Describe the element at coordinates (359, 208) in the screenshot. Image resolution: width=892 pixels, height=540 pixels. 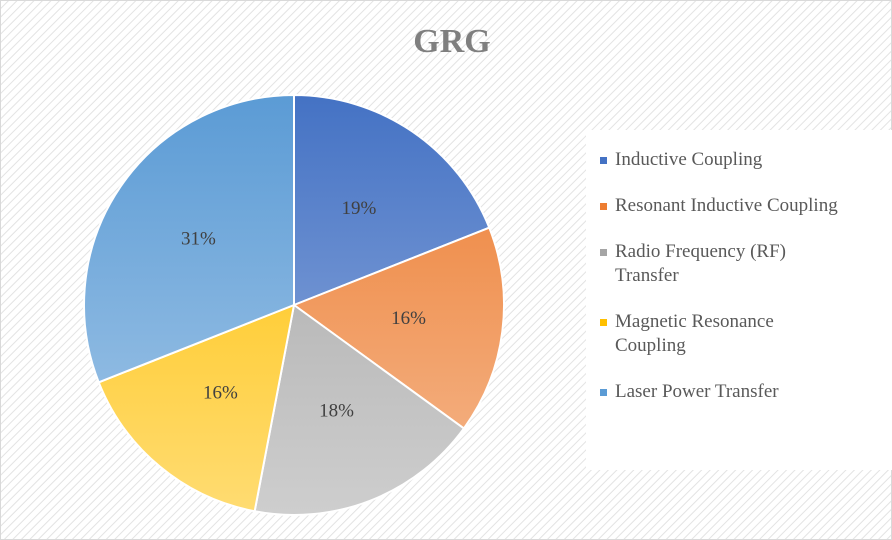
I see `data-label: 19%` at that location.